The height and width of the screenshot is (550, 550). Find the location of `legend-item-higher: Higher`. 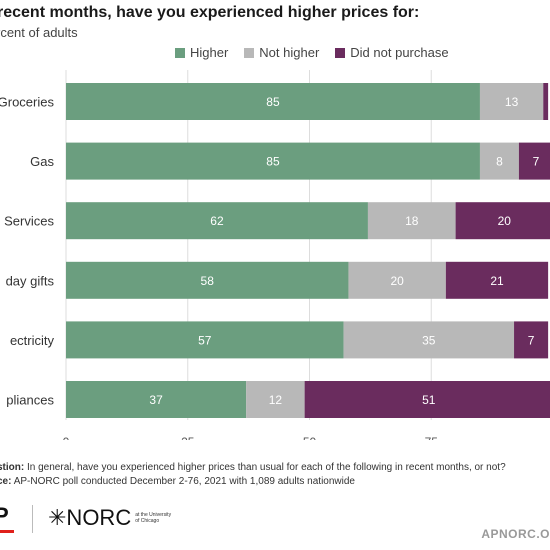

legend-item-higher: Higher is located at coordinates (201, 52).